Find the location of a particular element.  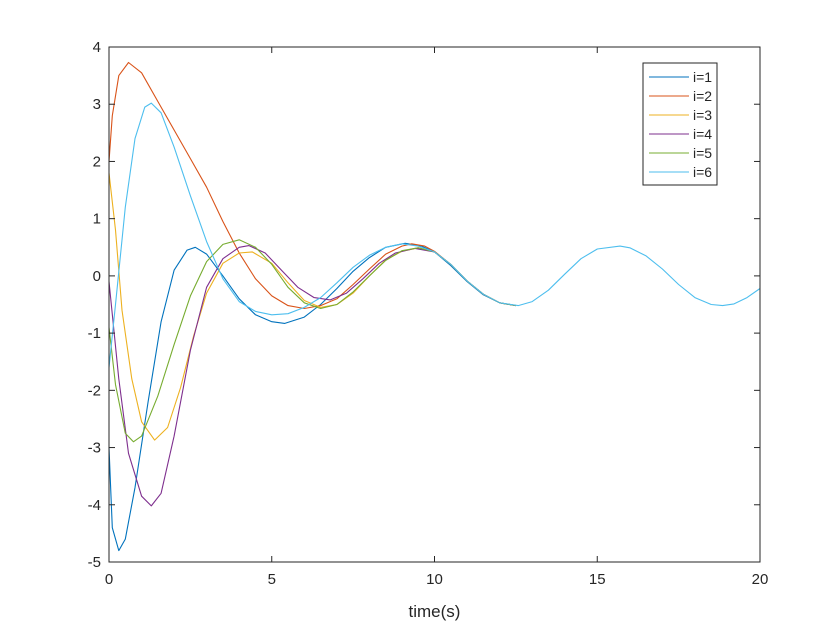

legend-label: i=1 is located at coordinates (702, 77).